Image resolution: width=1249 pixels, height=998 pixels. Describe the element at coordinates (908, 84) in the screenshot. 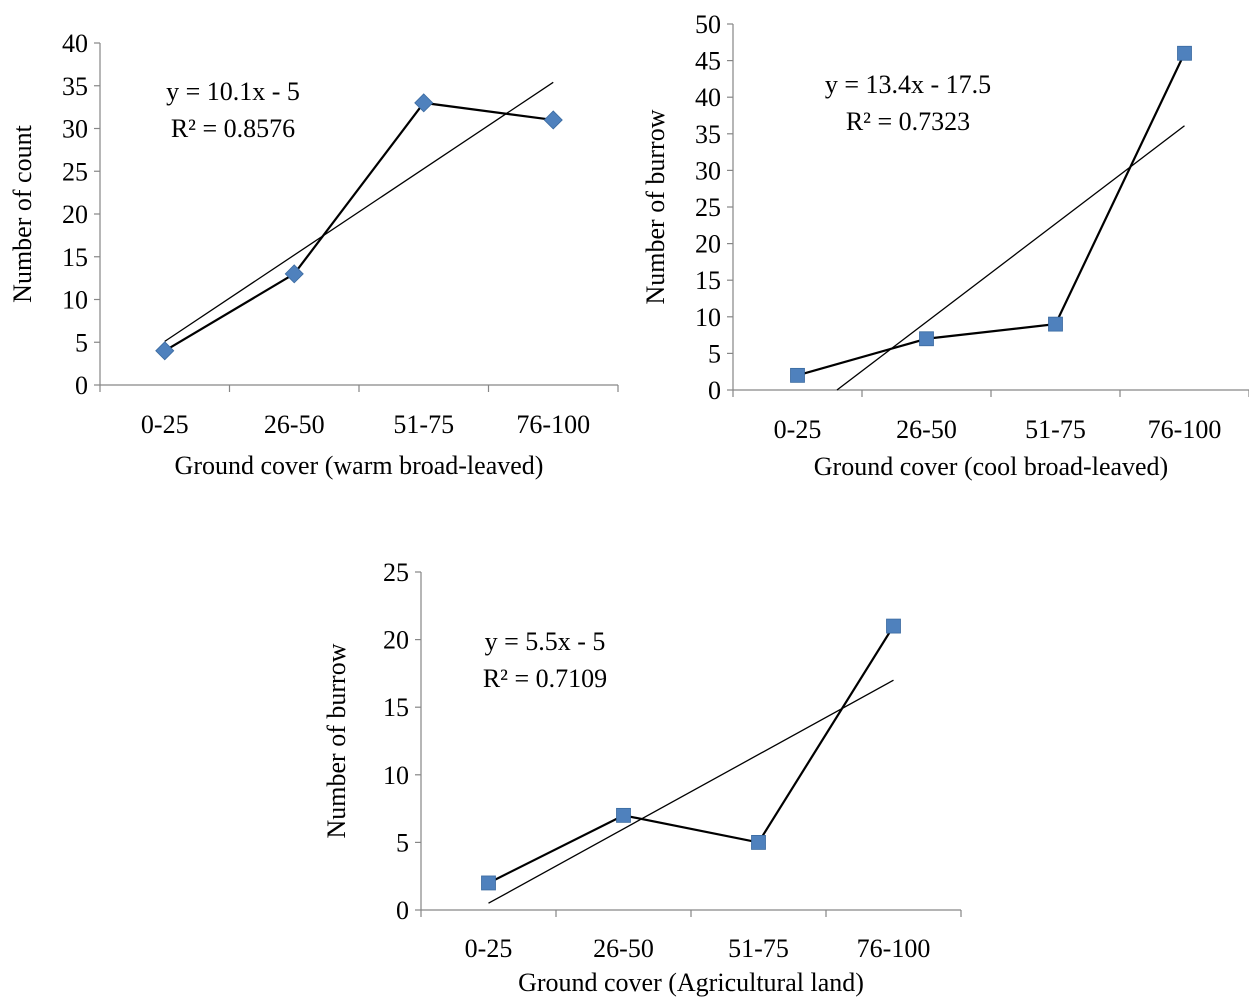

I see `trendline-equation: y = 13.4x - 17.5` at that location.